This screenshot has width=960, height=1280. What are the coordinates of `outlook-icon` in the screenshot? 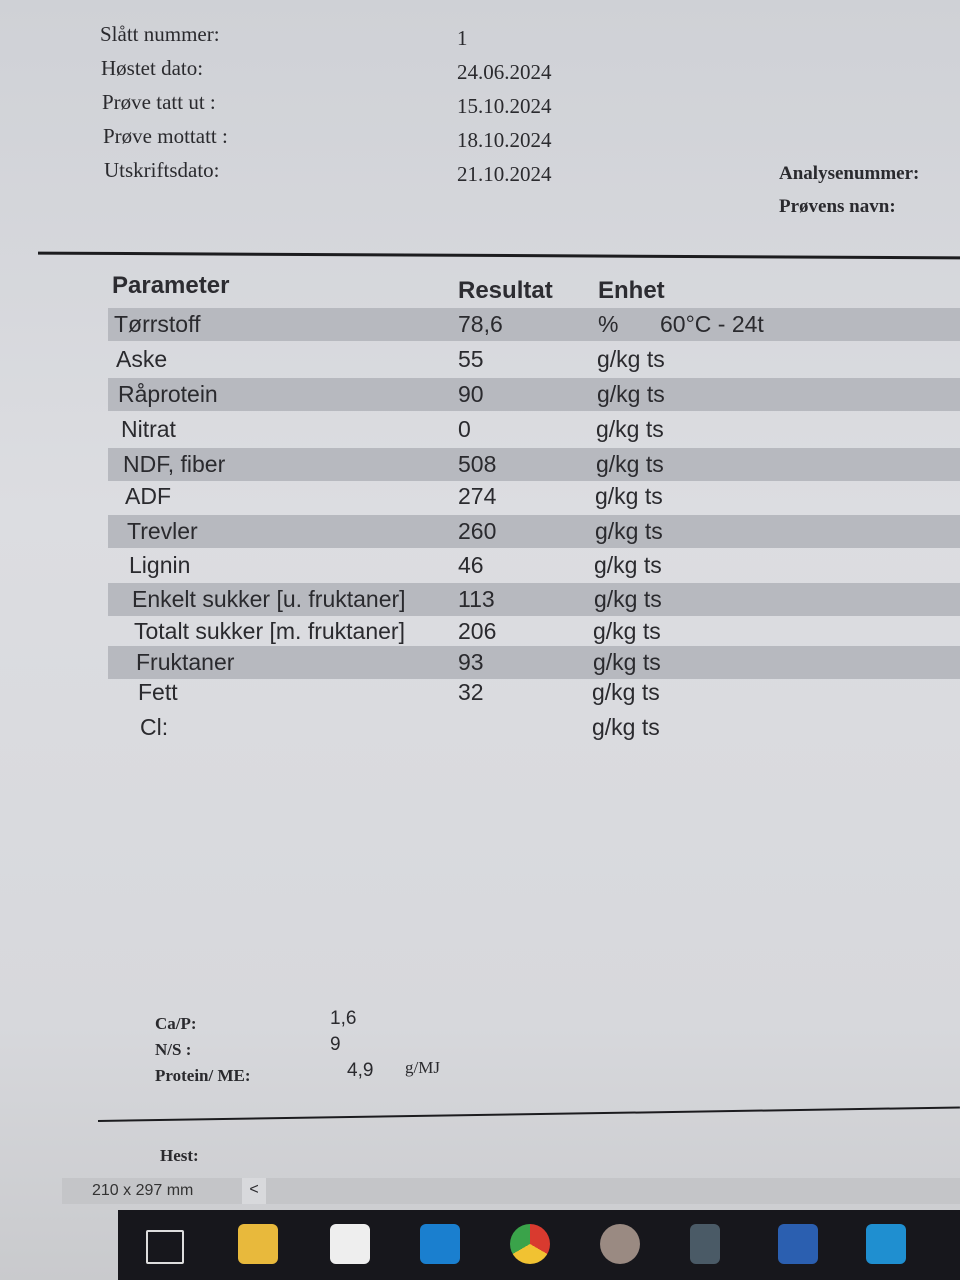 It's located at (440, 1244).